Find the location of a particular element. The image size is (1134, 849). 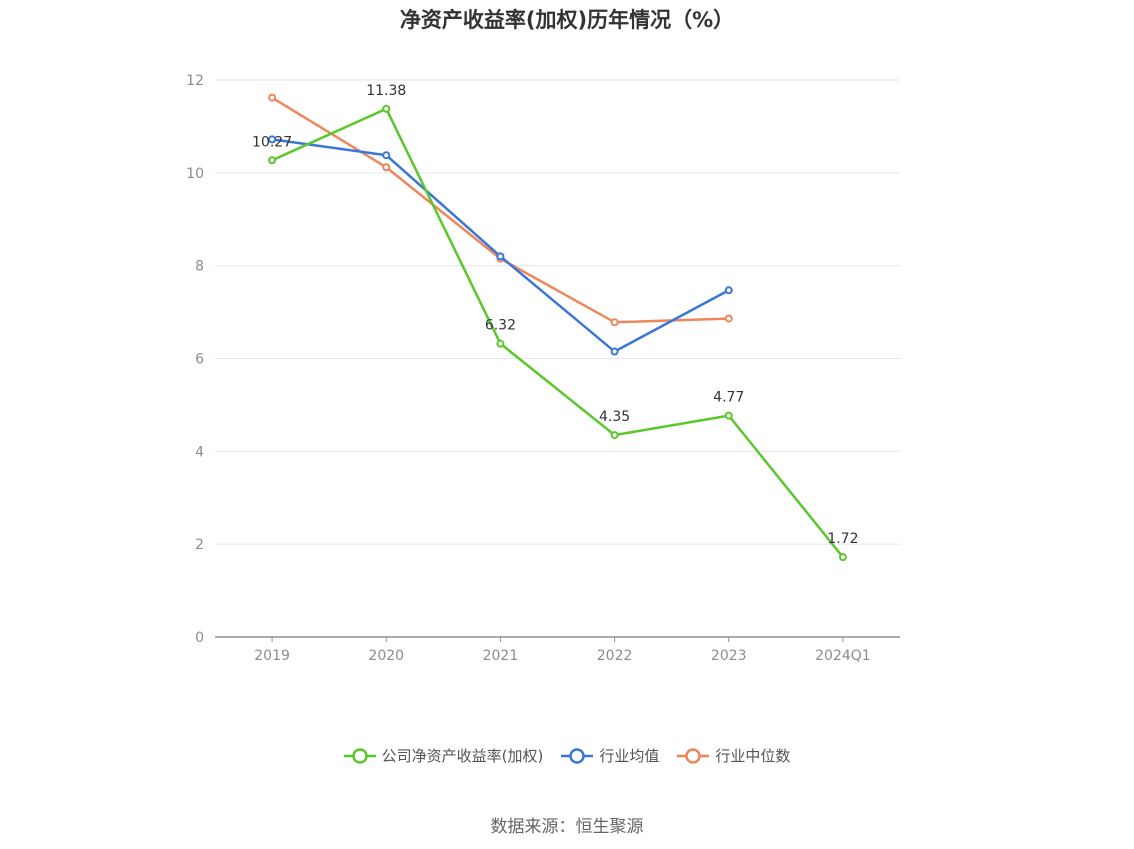

legend-label: 行业均值 is located at coordinates (629, 756).